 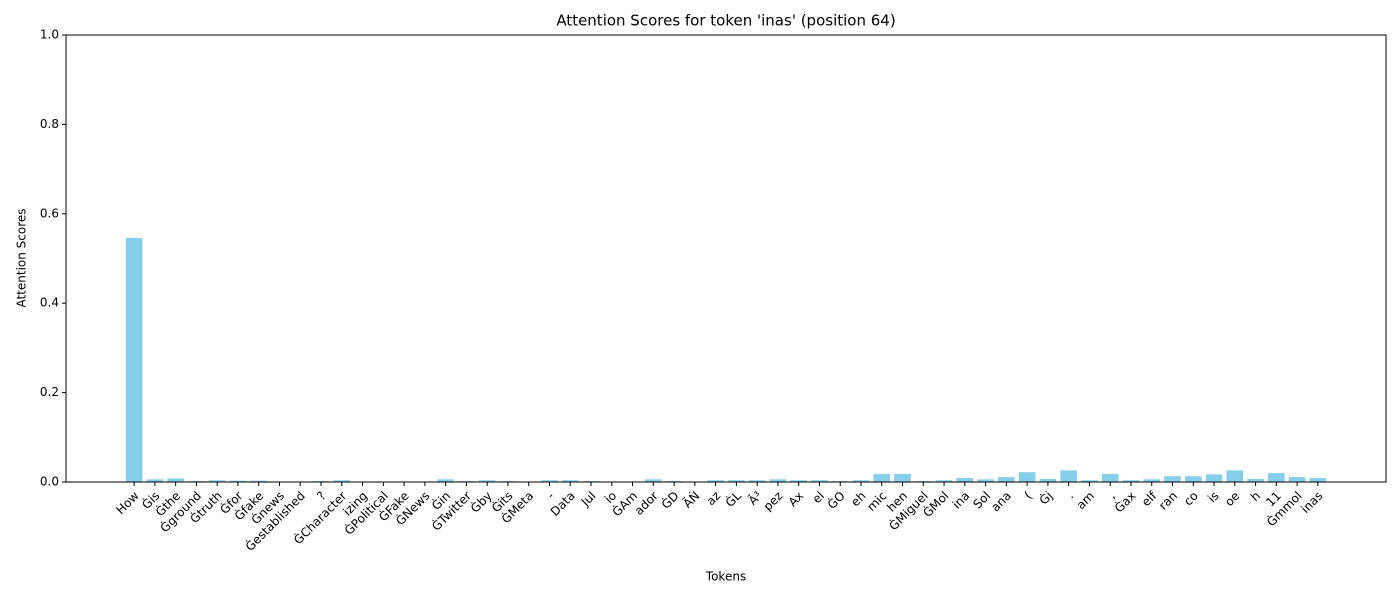 What do you see at coordinates (1124, 501) in the screenshot?
I see `x-tick-label: Ġax` at bounding box center [1124, 501].